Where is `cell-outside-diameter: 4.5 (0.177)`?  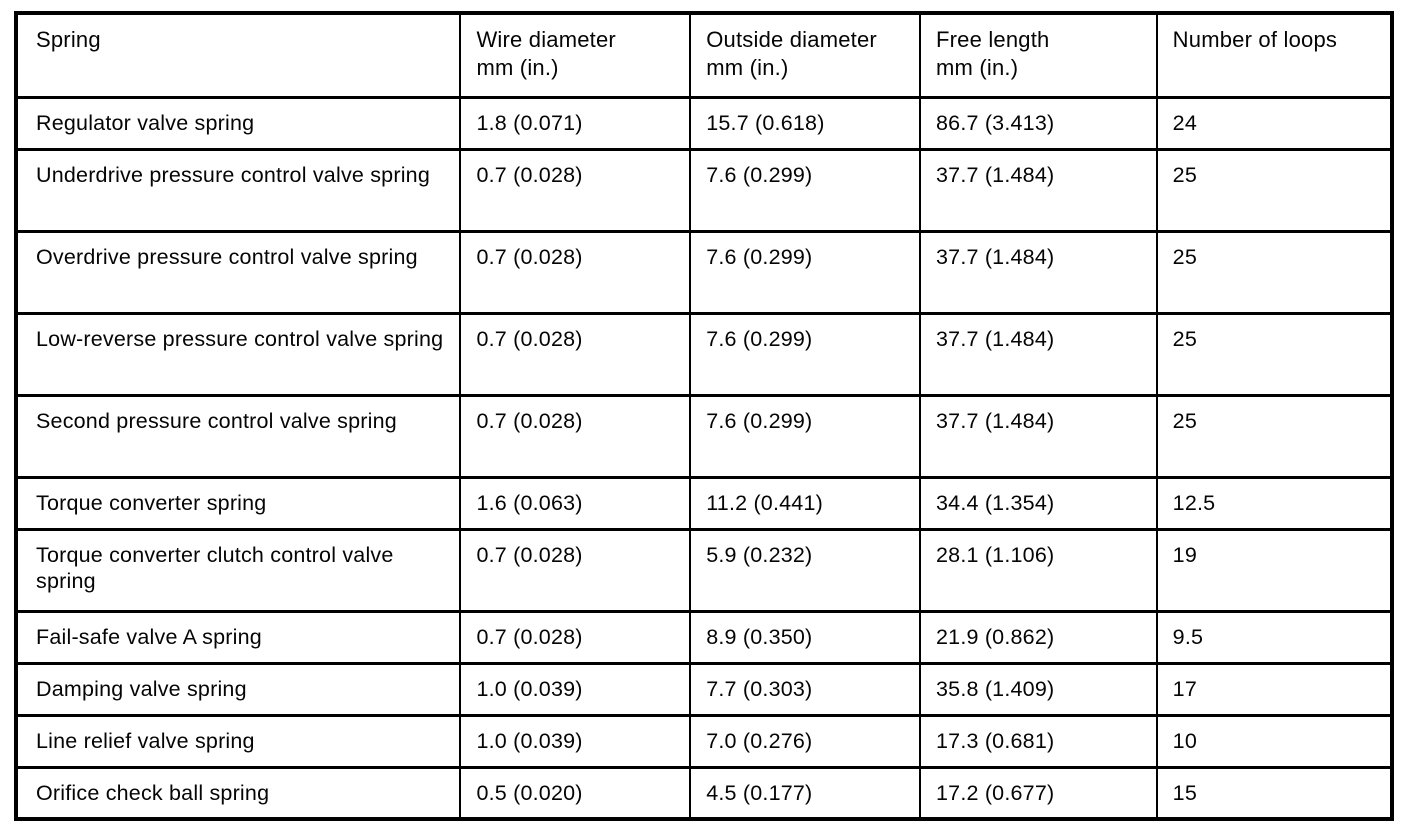 cell-outside-diameter: 4.5 (0.177) is located at coordinates (805, 793).